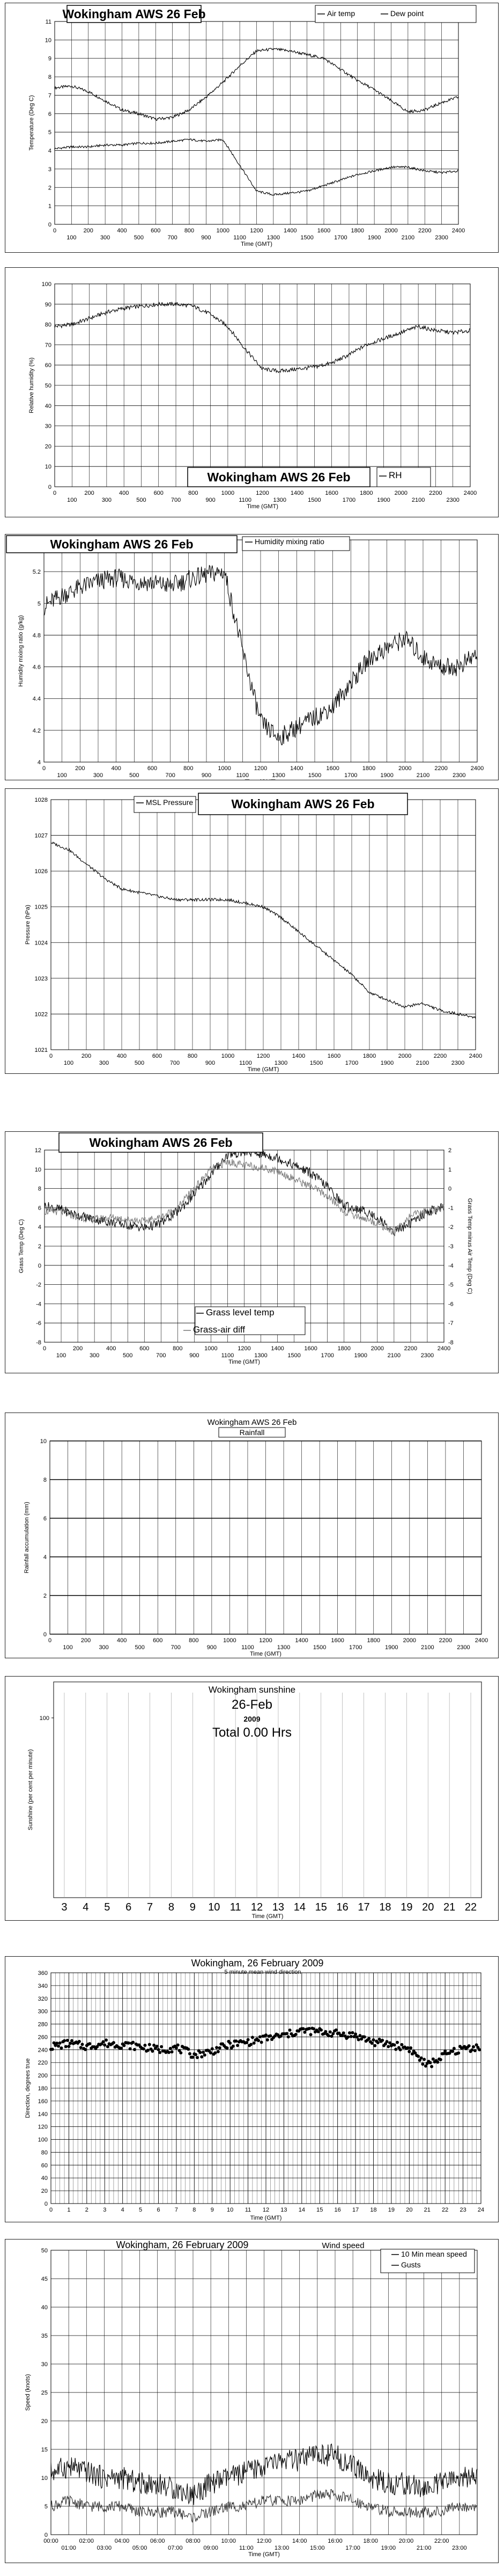  Describe the element at coordinates (86, 1640) in the screenshot. I see `x-tick-label: 200` at that location.